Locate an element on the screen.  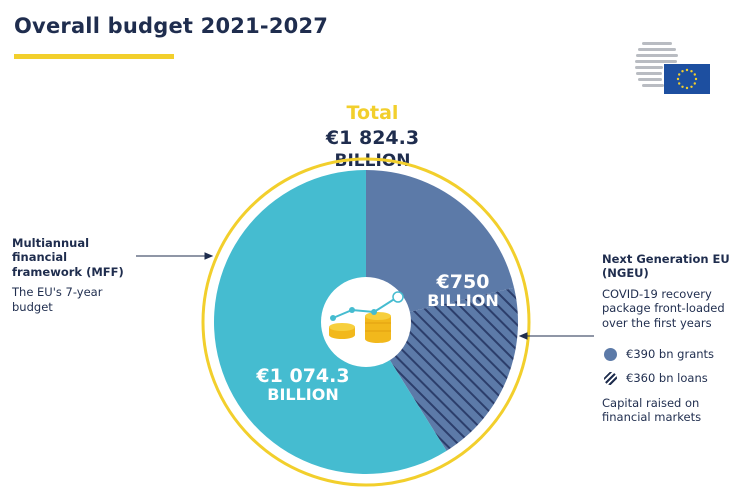
ngeu-pointer-arrow is located at coordinates (556, 336).